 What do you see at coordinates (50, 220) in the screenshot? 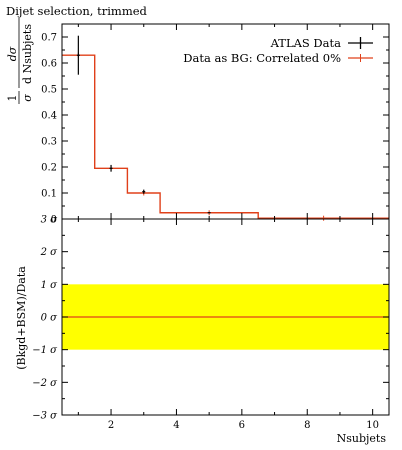
I see `ratio-y-tick-label: 3 σ` at bounding box center [50, 220].